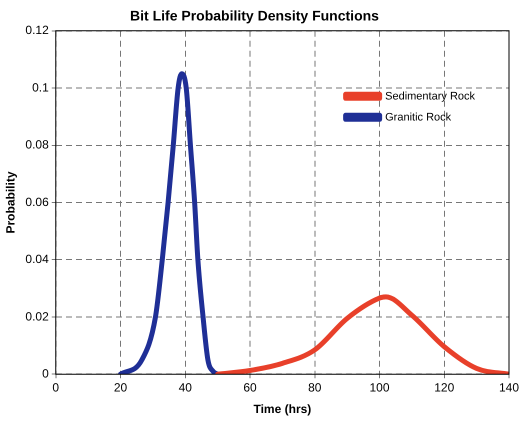  What do you see at coordinates (37, 259) in the screenshot?
I see `y-tick-label: 0.04` at bounding box center [37, 259].